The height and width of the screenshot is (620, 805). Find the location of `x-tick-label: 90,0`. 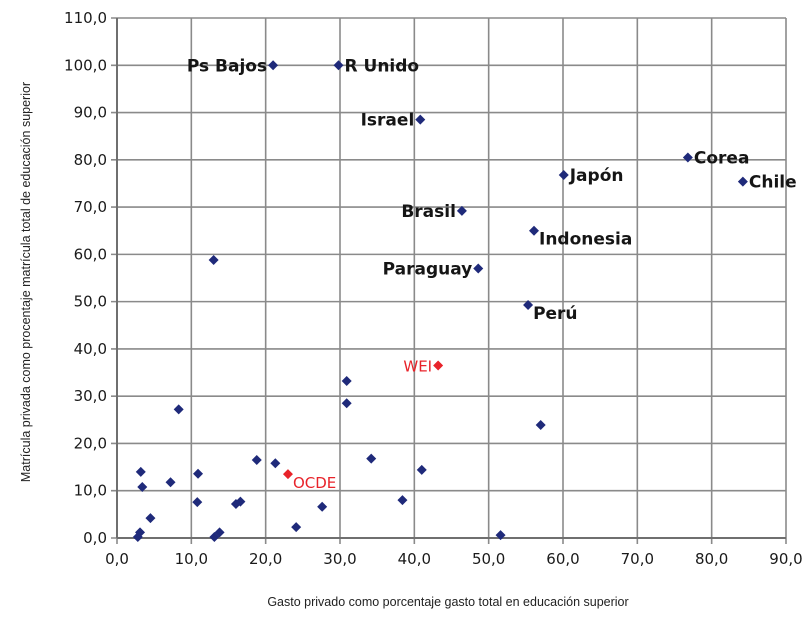

x-tick-label: 90,0 is located at coordinates (785, 559).